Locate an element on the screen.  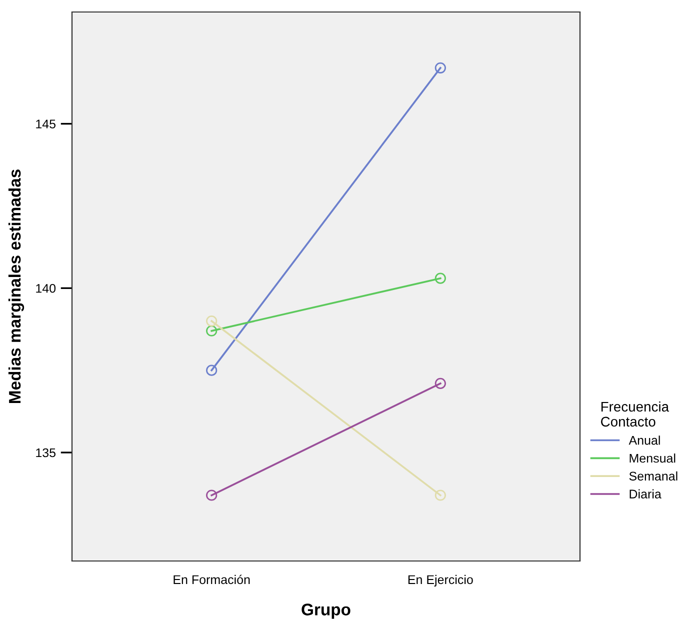
legend-label: Diaria is located at coordinates (646, 493).